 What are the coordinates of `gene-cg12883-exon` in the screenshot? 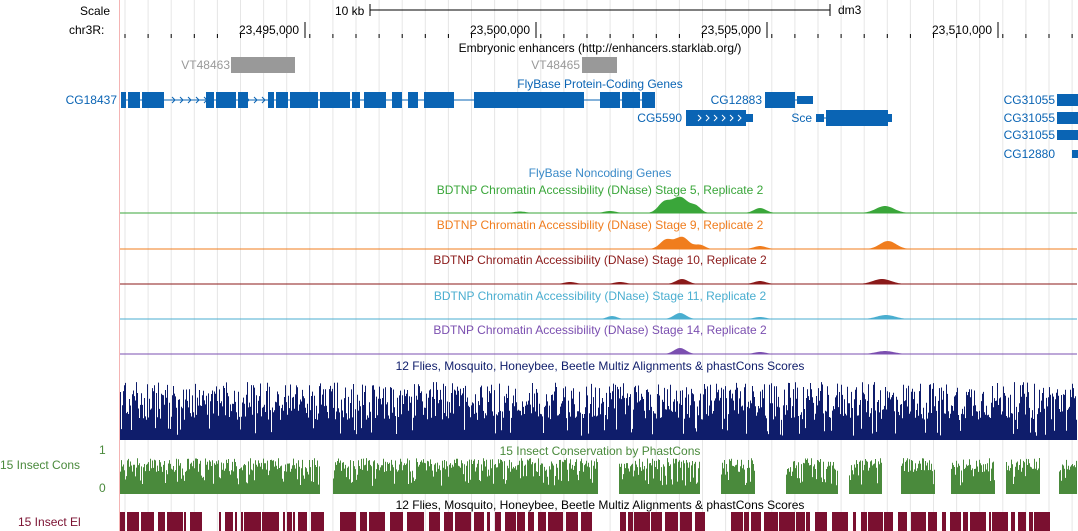 It's located at (780, 100).